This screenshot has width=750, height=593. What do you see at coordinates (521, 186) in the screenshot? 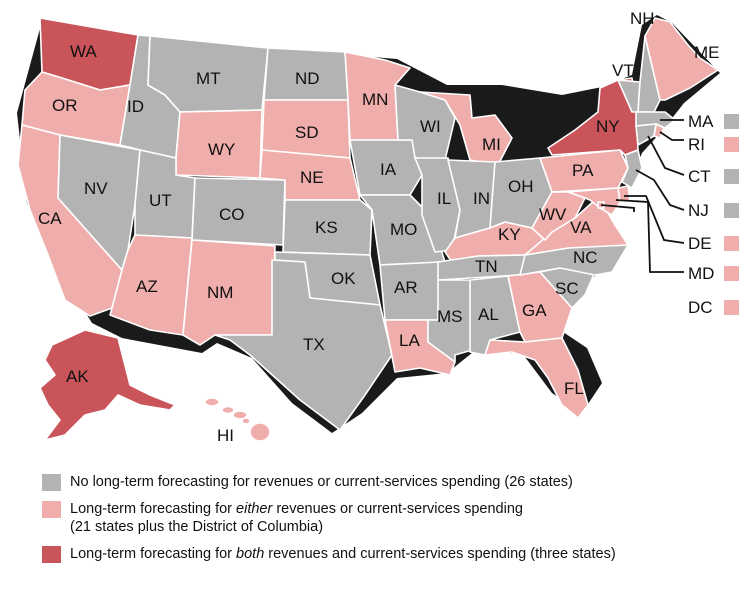
I see `label-oh: OH` at bounding box center [521, 186].